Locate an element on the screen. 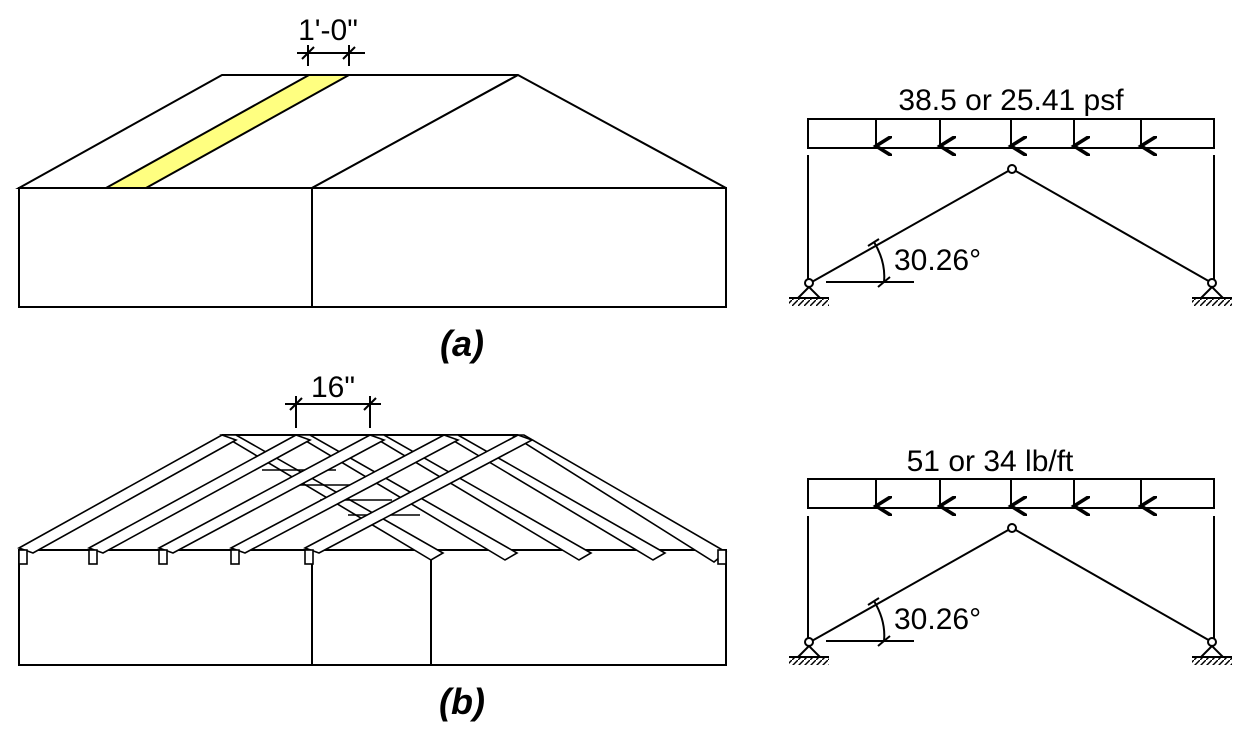  structural-model-a: 38.5 or 25.41 psf 30.26° is located at coordinates (1010, 195).